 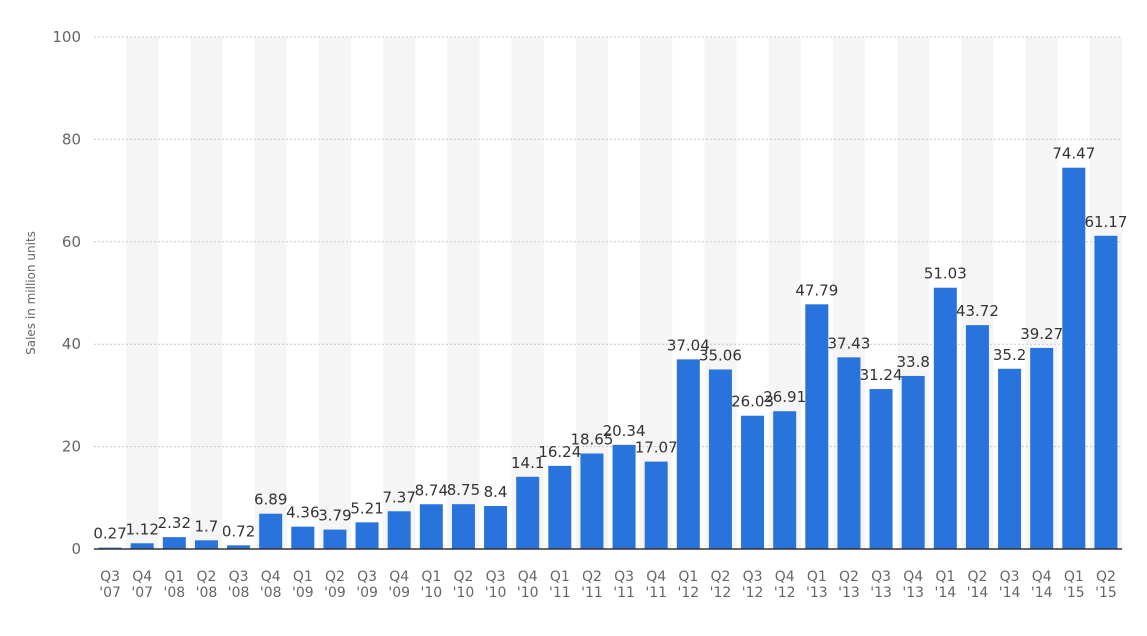 What do you see at coordinates (785, 593) in the screenshot?
I see `x-tick-year: '12` at bounding box center [785, 593].